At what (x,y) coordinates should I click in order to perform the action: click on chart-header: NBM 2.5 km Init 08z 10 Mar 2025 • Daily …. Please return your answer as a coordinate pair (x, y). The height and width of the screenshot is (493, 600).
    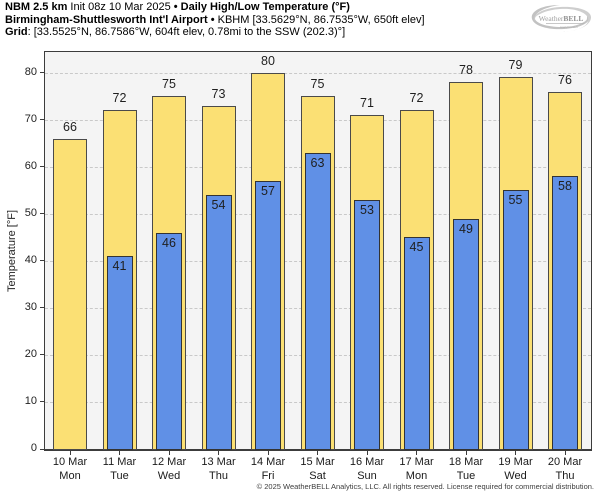
    Looking at the image, I should click on (215, 20).